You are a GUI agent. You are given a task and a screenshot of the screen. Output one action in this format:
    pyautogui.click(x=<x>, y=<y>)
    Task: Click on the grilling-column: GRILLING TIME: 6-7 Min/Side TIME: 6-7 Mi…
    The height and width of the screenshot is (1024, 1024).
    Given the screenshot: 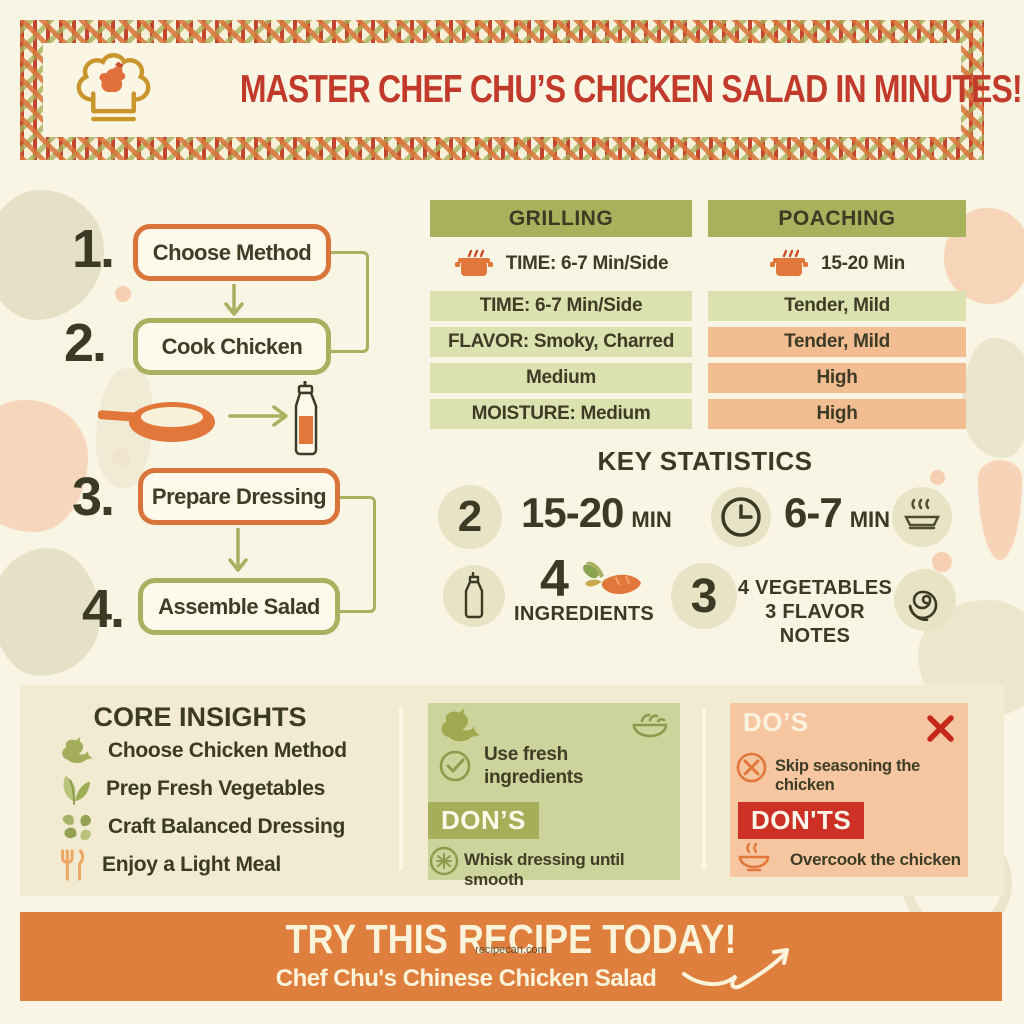 What is the action you would take?
    pyautogui.click(x=561, y=314)
    